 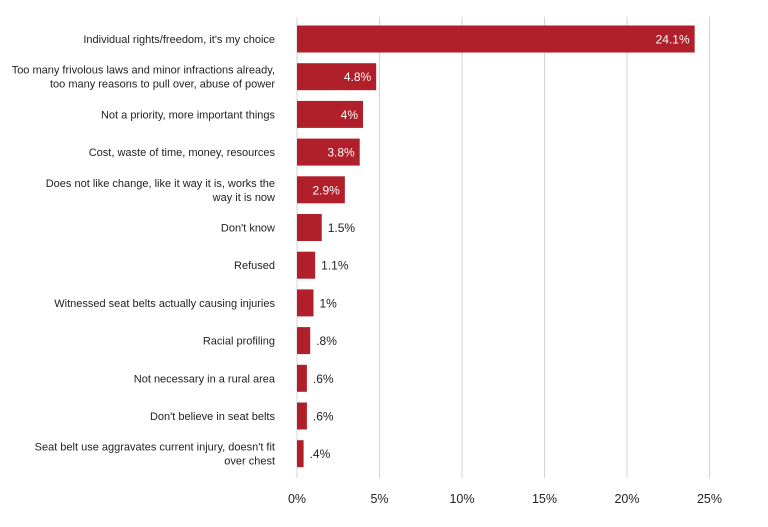 I want to click on bar-value-label: 3.8%, so click(x=341, y=153).